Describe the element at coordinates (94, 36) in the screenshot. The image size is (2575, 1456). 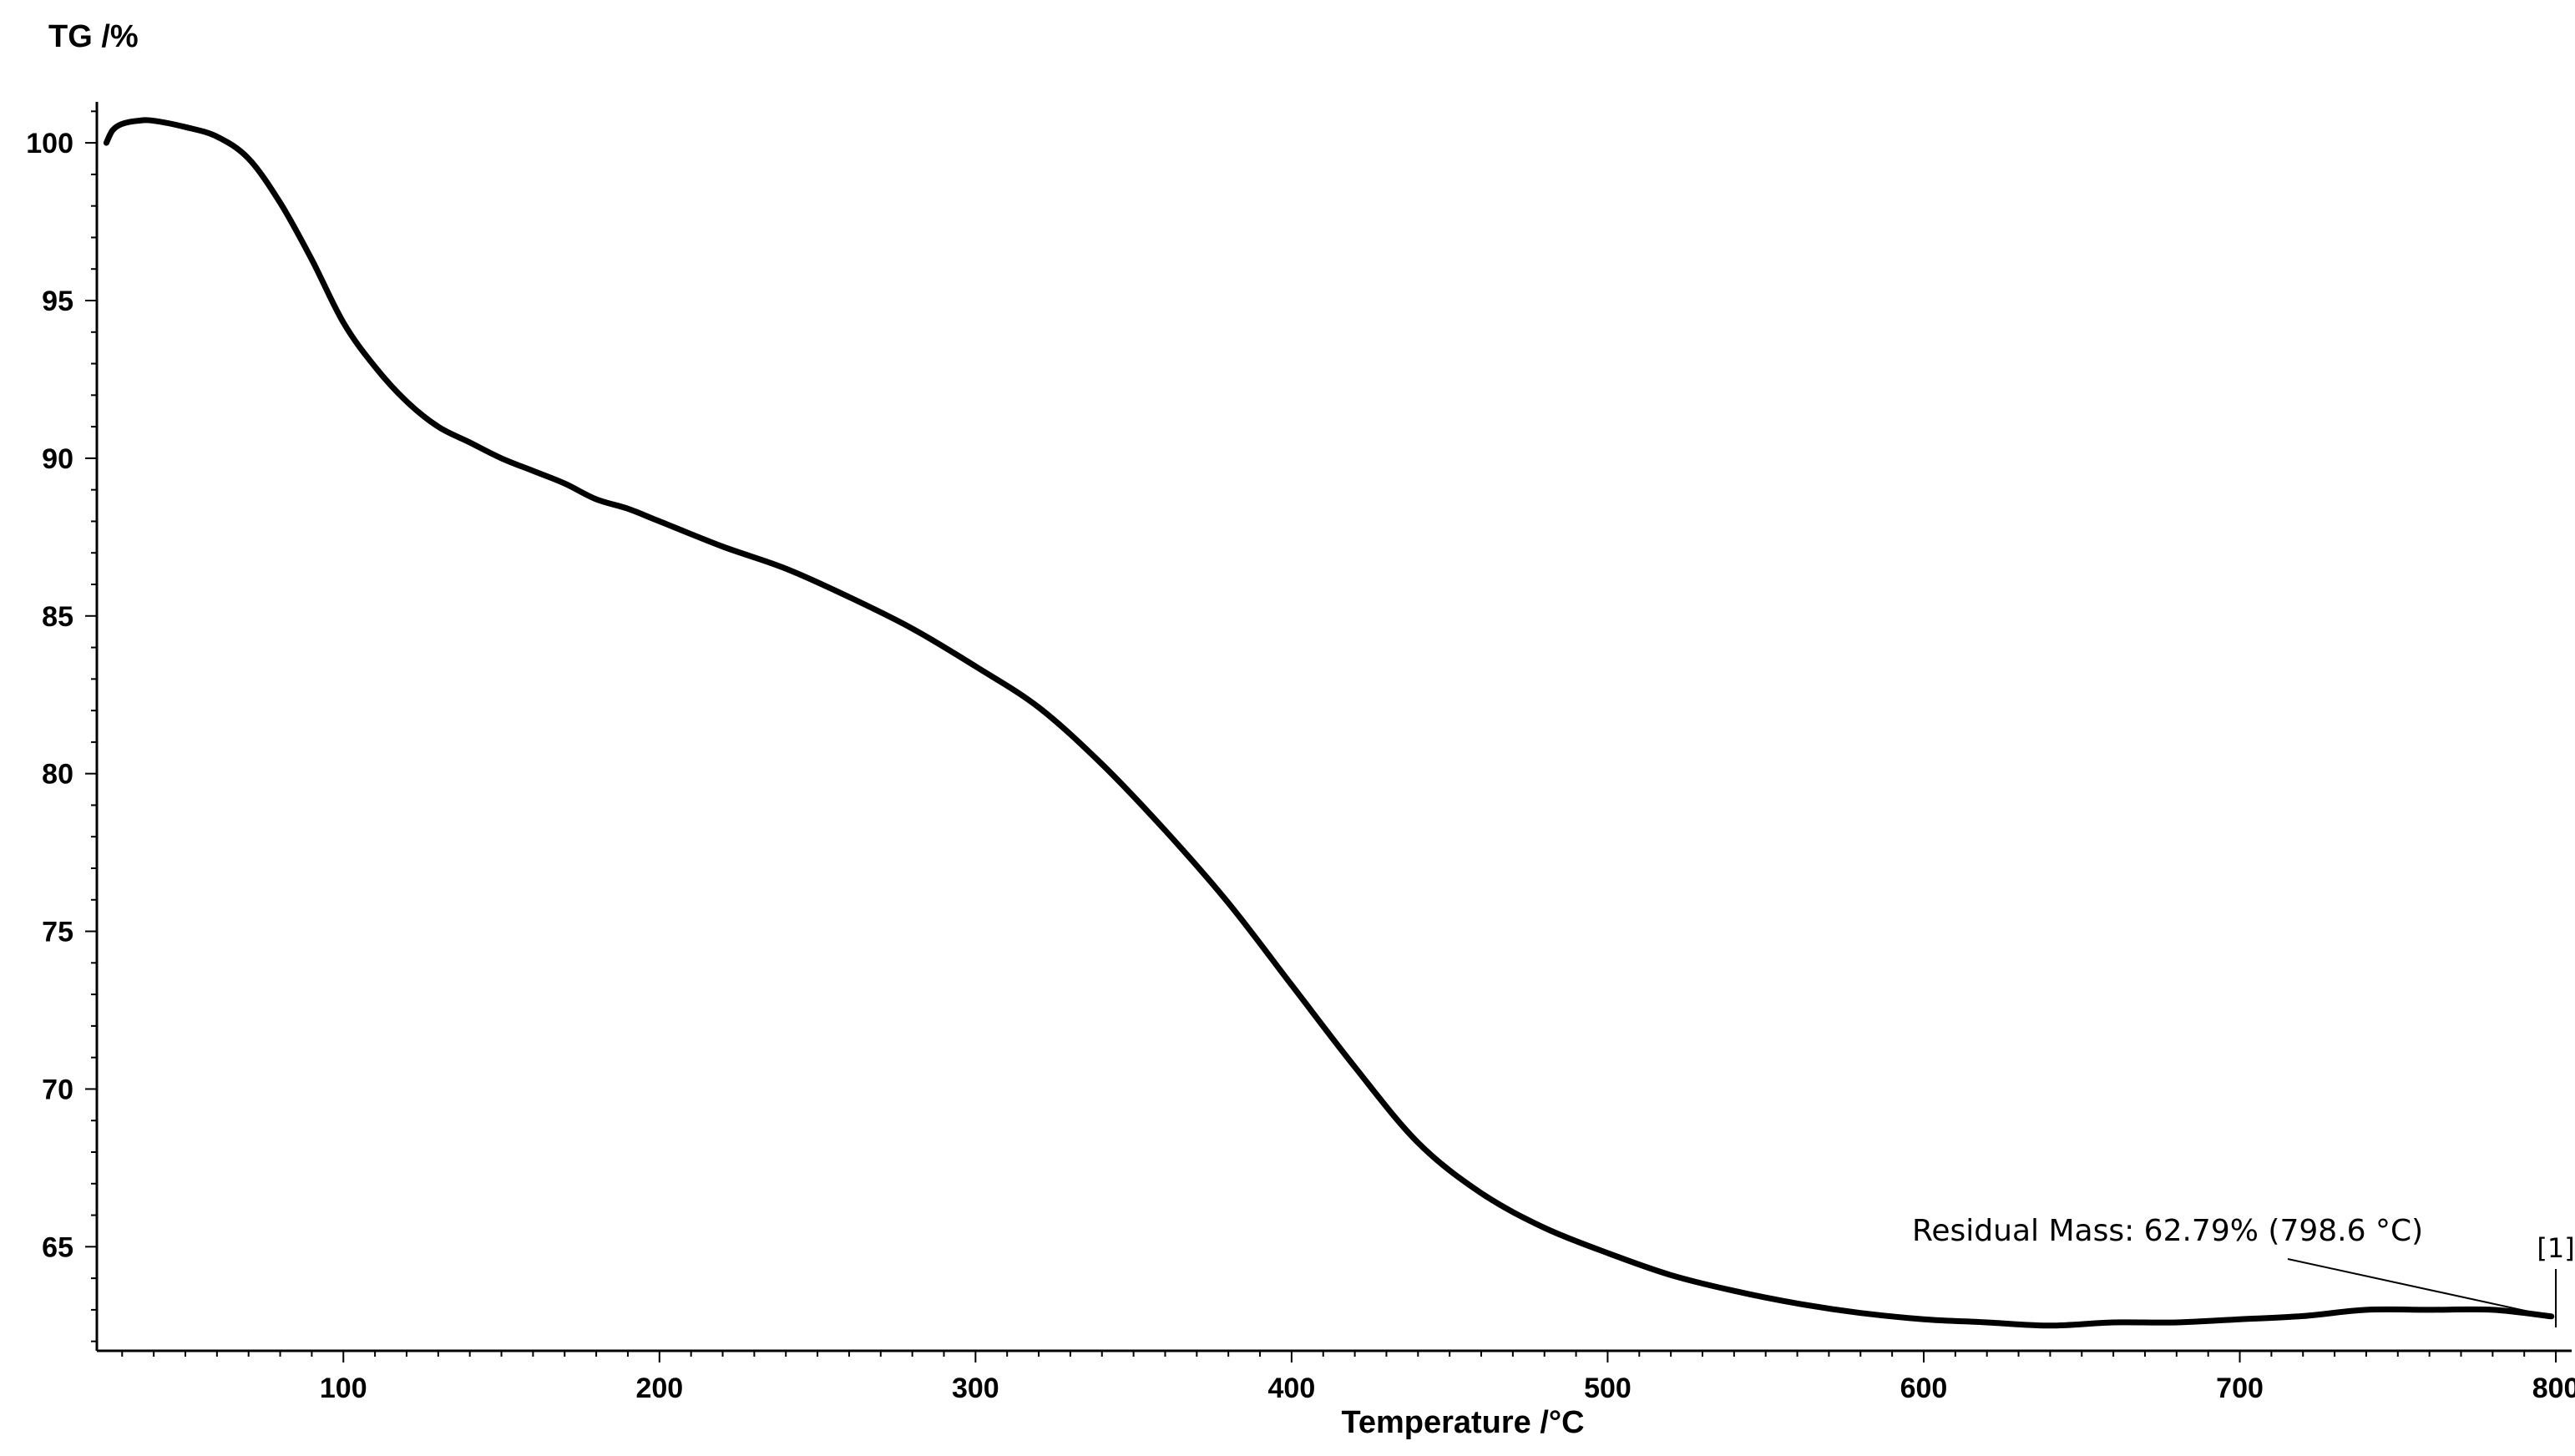
I see `y-axis-title: TG /%` at that location.